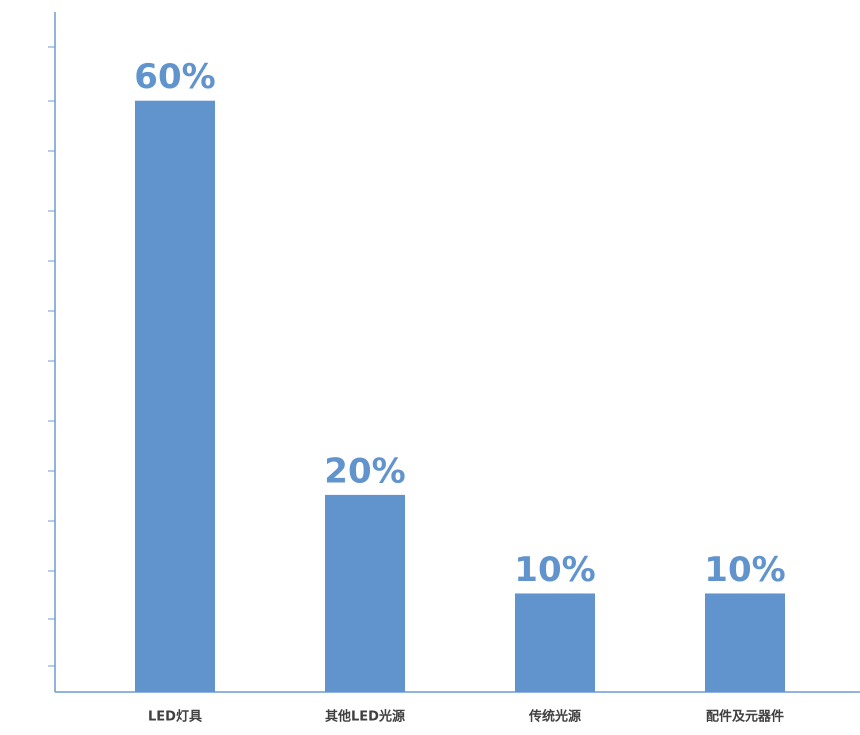 Image resolution: width=860 pixels, height=735 pixels. I want to click on value-label: 20%, so click(364, 471).